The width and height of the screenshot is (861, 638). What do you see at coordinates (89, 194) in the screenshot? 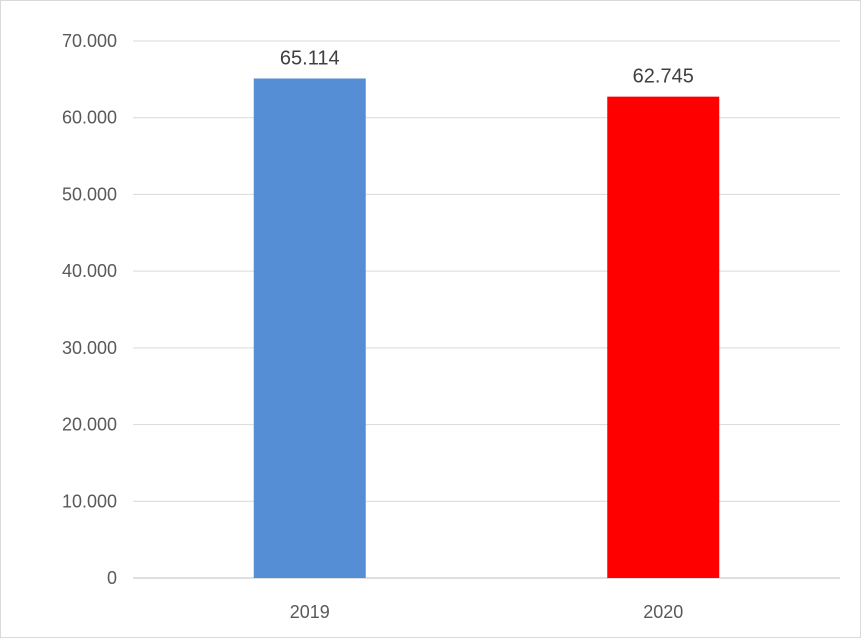
I see `y-tick-label: 50.000` at bounding box center [89, 194].